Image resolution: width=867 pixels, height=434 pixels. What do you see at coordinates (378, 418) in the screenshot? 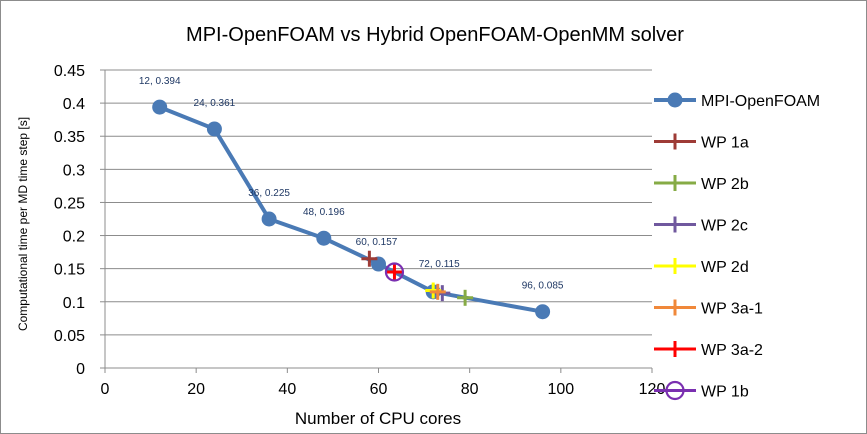
I see `x-axis-label: Number of CPU cores` at bounding box center [378, 418].